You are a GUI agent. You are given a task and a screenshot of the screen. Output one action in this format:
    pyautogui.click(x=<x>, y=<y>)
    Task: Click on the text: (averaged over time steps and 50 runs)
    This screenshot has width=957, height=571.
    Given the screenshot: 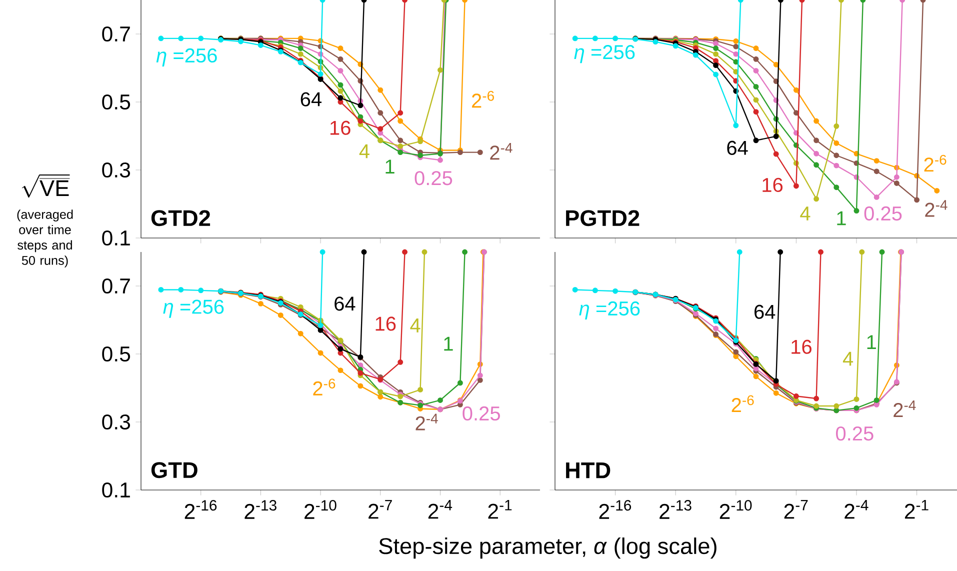 What is the action you would take?
    pyautogui.click(x=45, y=239)
    